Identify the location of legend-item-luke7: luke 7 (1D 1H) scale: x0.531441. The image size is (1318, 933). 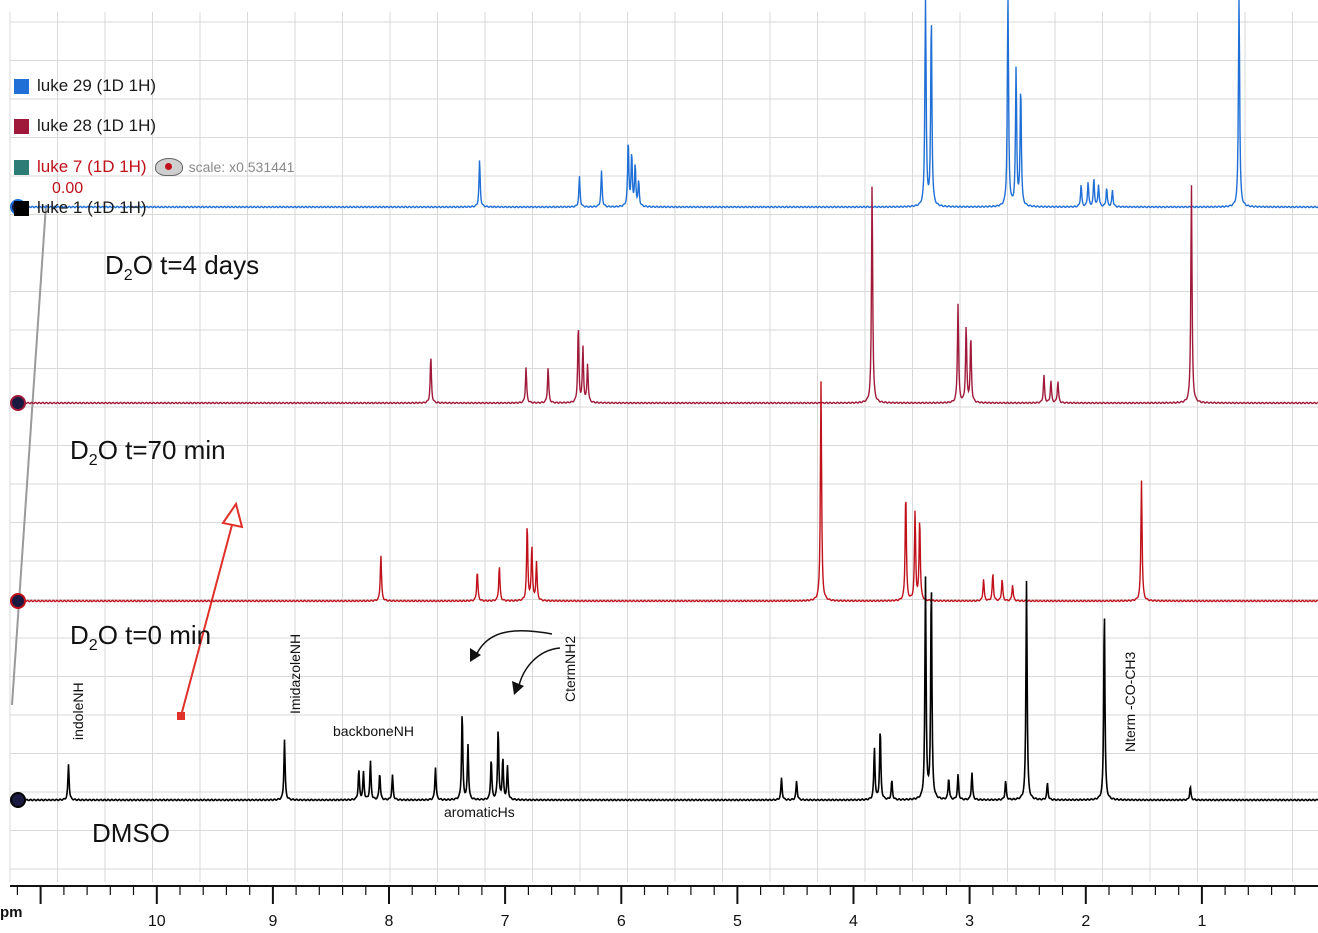
(154, 167).